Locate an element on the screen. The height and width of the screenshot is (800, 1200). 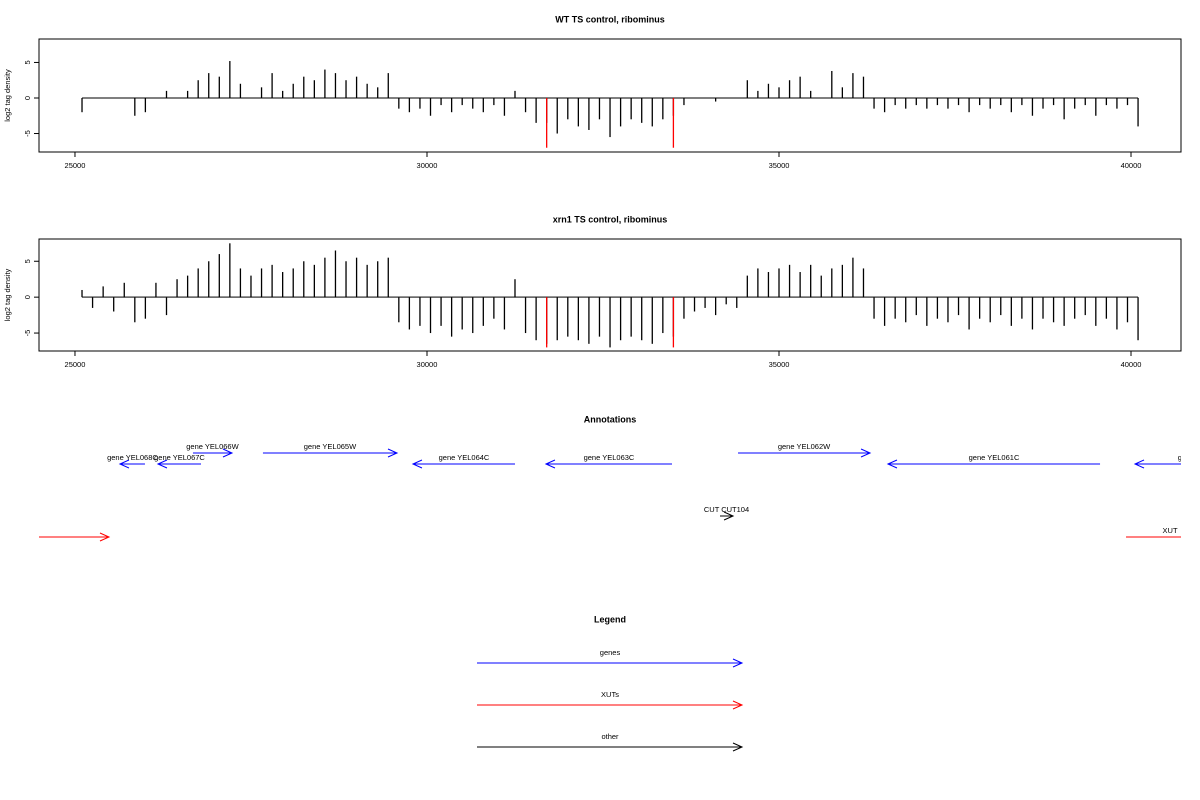
feature-label: gene YEL063C is located at coordinates (609, 457).